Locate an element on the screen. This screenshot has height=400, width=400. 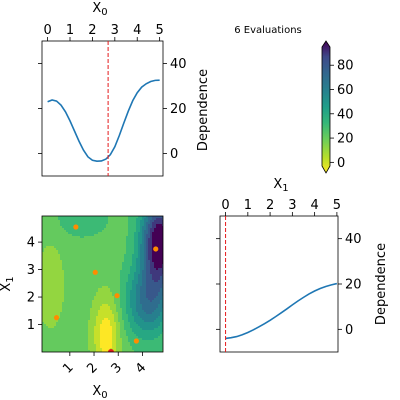
x-tick-label: 4 is located at coordinates (137, 30).